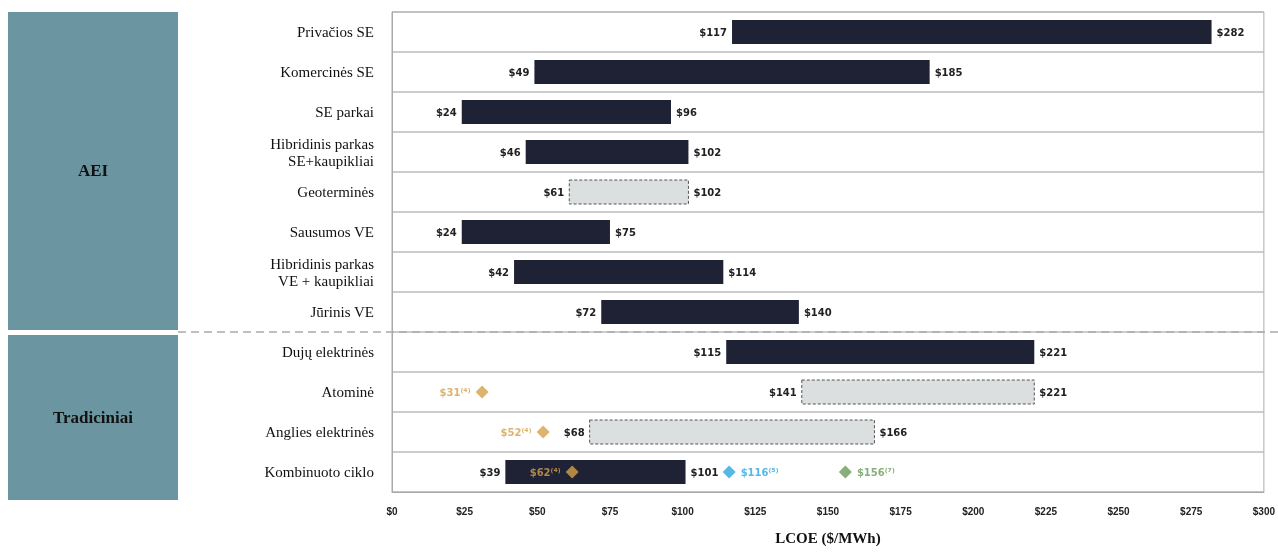  What do you see at coordinates (348, 392) in the screenshot?
I see `y-tick-label: Atominė` at bounding box center [348, 392].